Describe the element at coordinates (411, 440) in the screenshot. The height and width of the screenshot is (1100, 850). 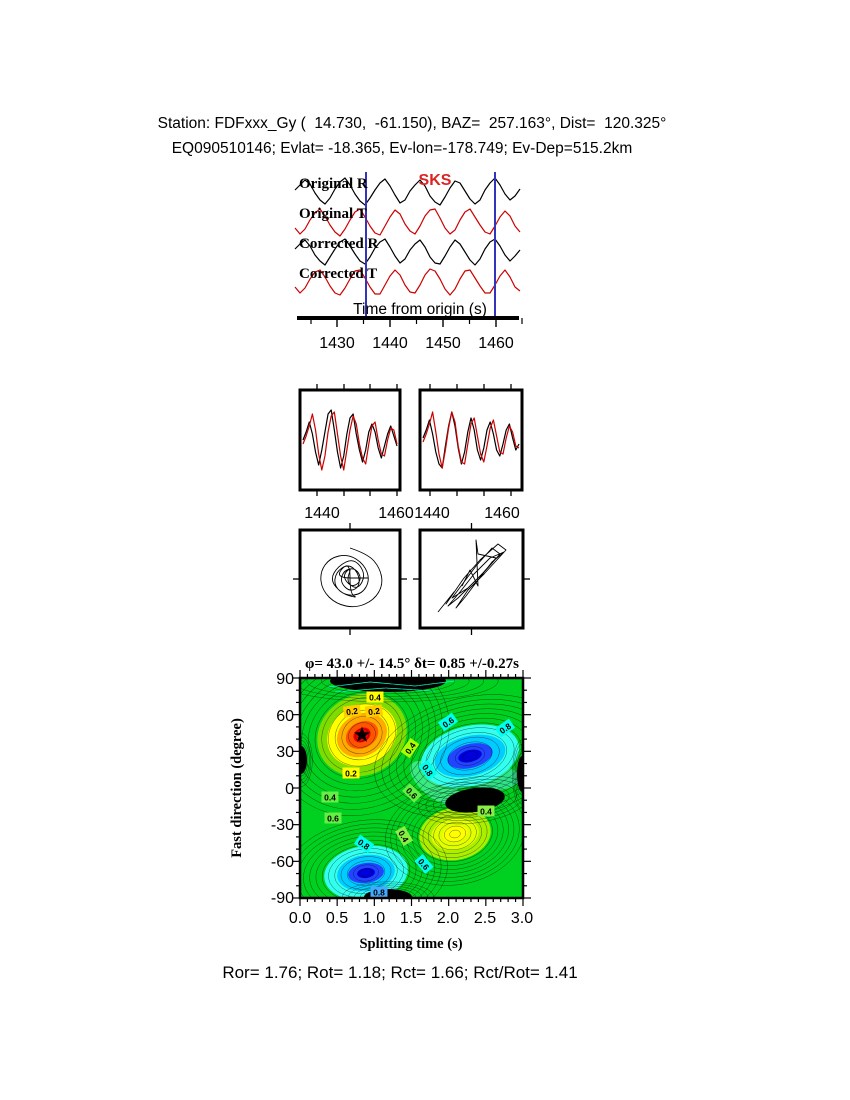
I see `window-waveform-boxes` at that location.